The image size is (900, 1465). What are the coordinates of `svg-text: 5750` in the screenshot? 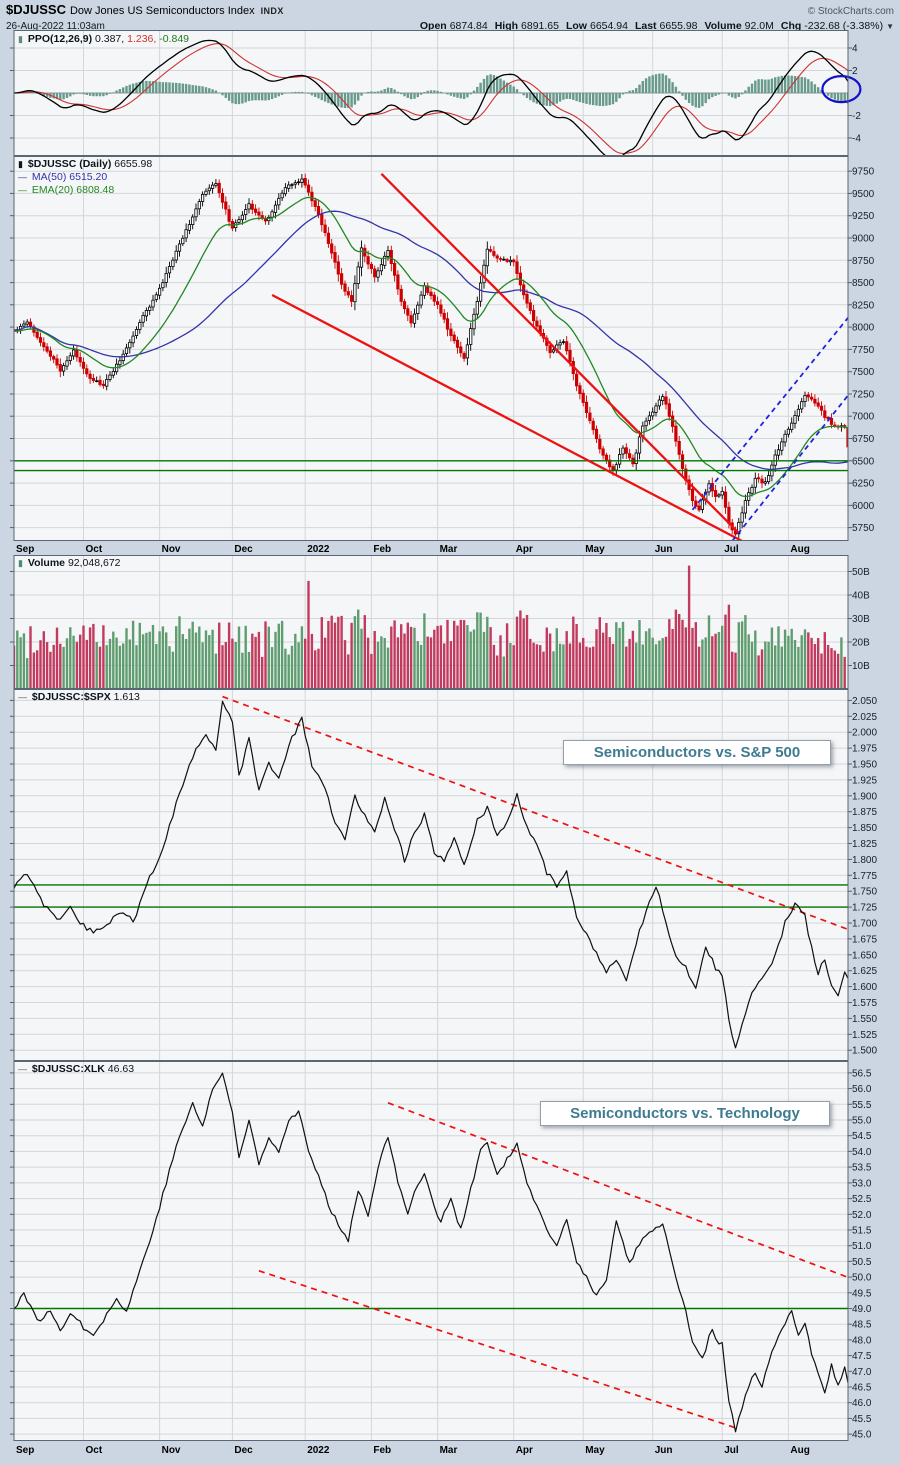 It's located at (863, 528).